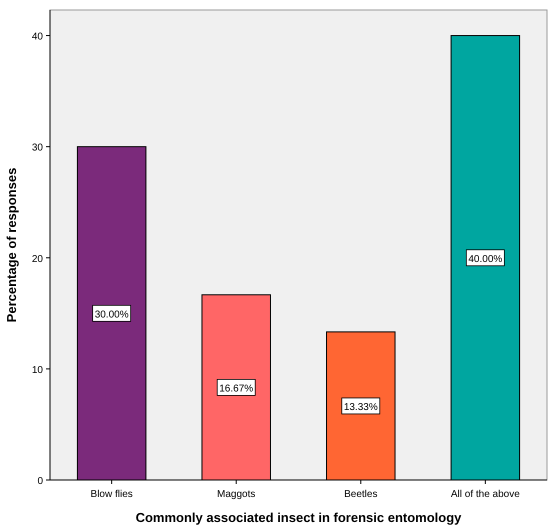 The width and height of the screenshot is (549, 532). What do you see at coordinates (485, 259) in the screenshot?
I see `data-label: 40.00%` at bounding box center [485, 259].